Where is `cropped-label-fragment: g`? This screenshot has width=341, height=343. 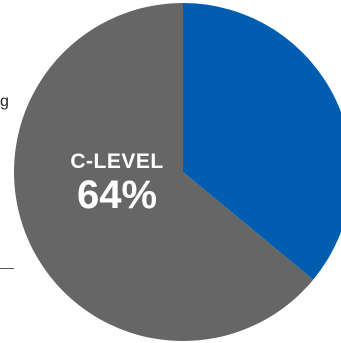
cropped-label-fragment: g is located at coordinates (4, 101).